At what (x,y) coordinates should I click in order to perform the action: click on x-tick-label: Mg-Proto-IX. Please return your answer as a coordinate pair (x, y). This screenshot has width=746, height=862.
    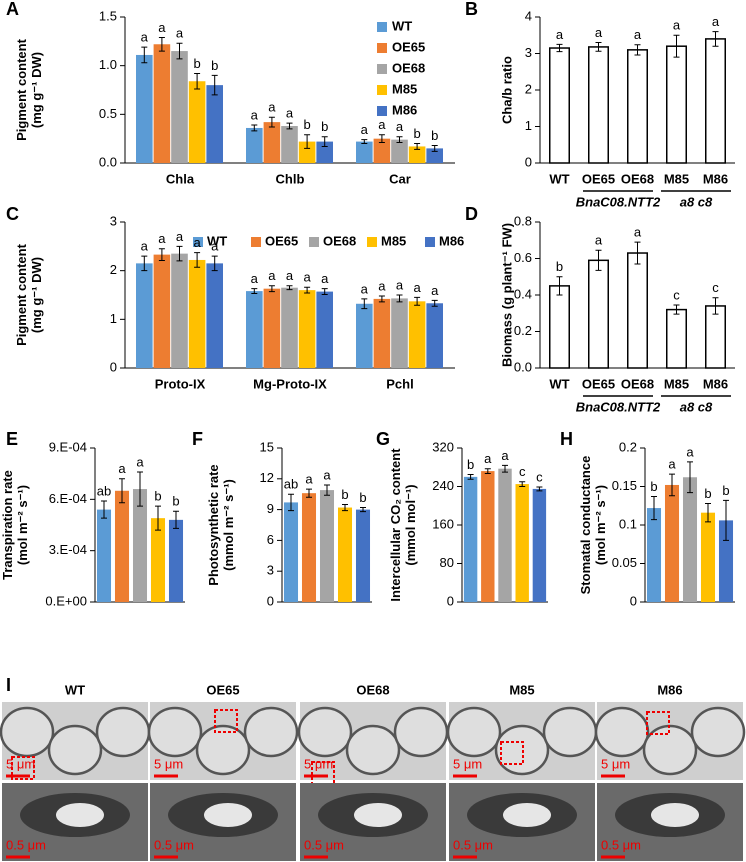
    Looking at the image, I should click on (290, 383).